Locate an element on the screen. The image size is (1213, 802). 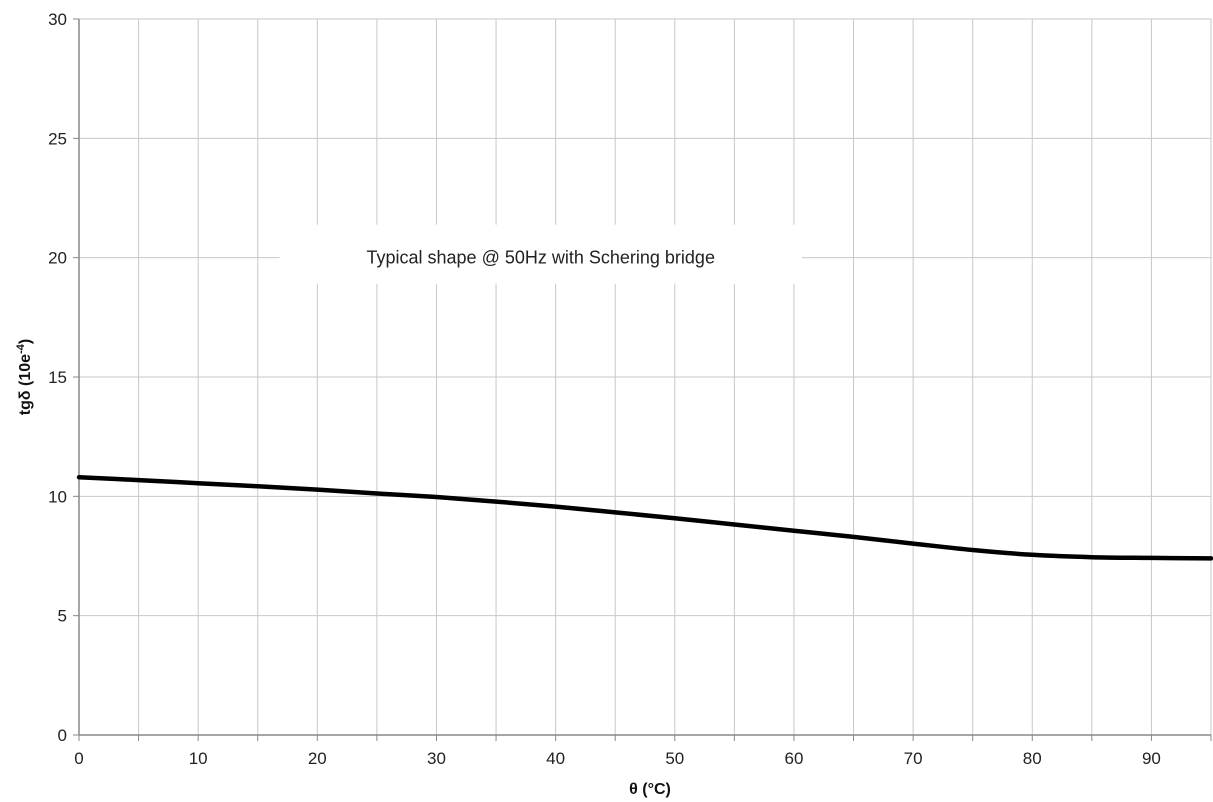
x-tick-label: 0 is located at coordinates (78, 758).